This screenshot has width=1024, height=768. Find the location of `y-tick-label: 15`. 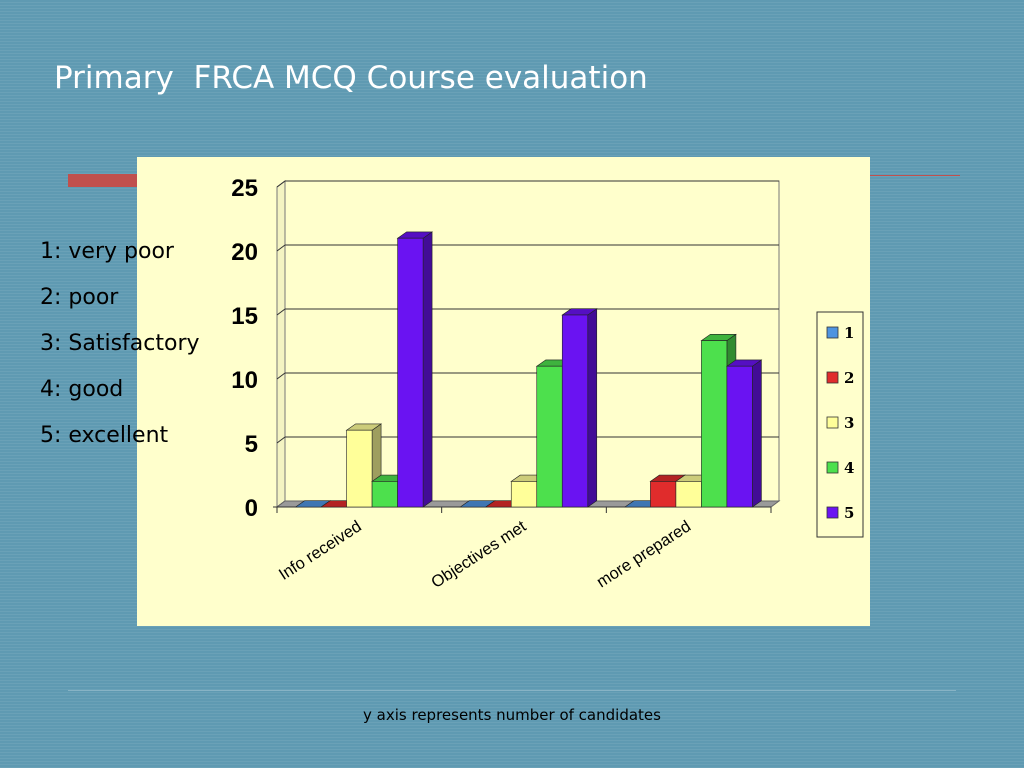

y-tick-label: 15 is located at coordinates (244, 316).